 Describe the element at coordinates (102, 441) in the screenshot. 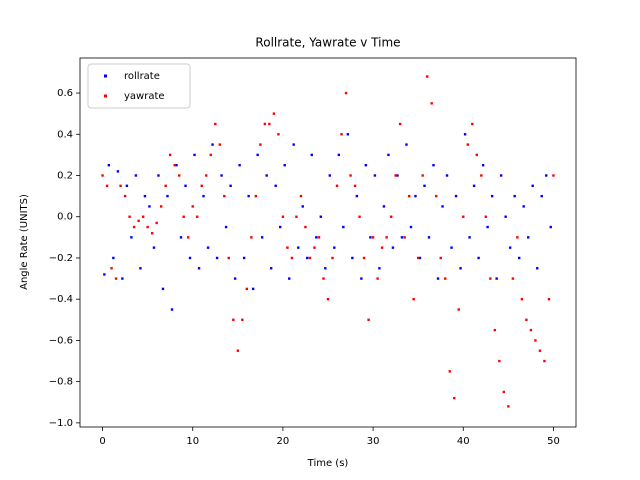

I see `x-tick-label: 0` at that location.